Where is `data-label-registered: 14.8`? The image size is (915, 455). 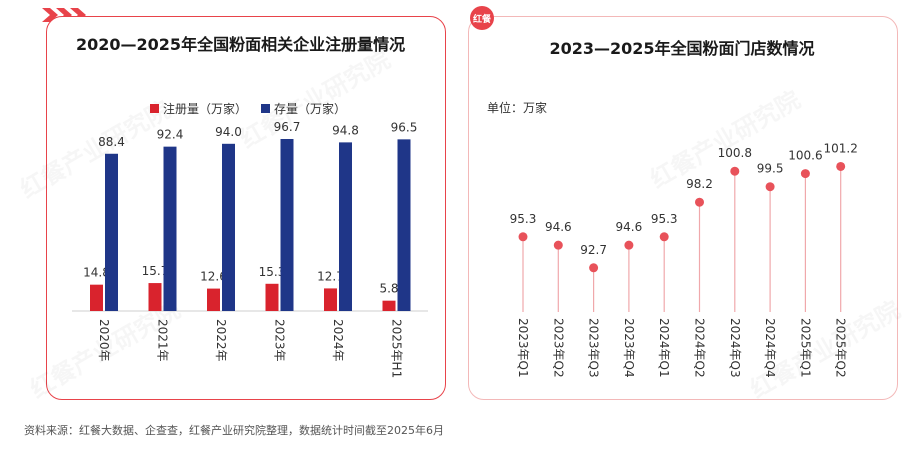
data-label-registered: 14.8 is located at coordinates (96, 273).